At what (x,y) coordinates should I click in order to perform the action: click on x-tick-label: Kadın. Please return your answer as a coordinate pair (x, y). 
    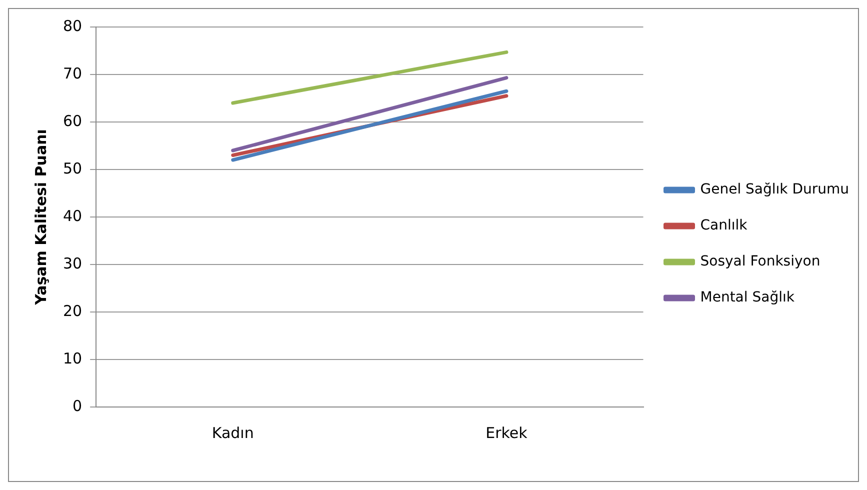
    Looking at the image, I should click on (233, 433).